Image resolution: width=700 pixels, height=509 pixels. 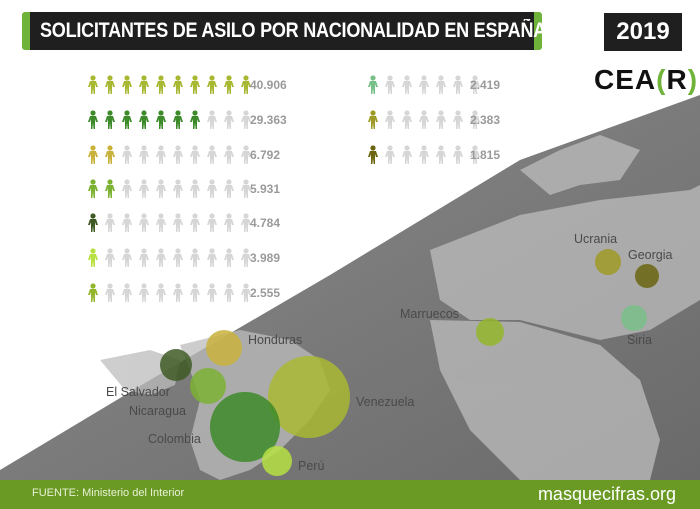 I want to click on site-link: masquecifras.org, so click(x=606, y=494).